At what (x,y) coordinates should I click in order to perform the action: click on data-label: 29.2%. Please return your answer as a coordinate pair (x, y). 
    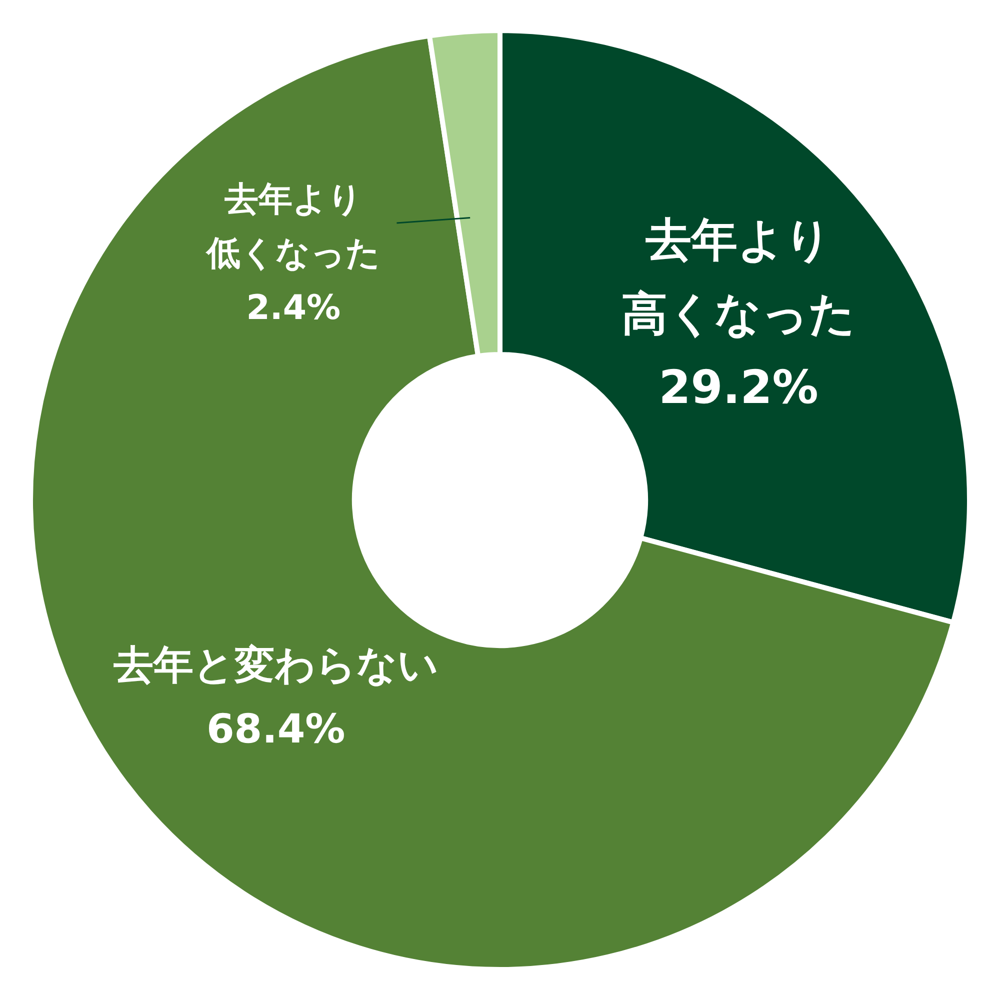
    Looking at the image, I should click on (738, 387).